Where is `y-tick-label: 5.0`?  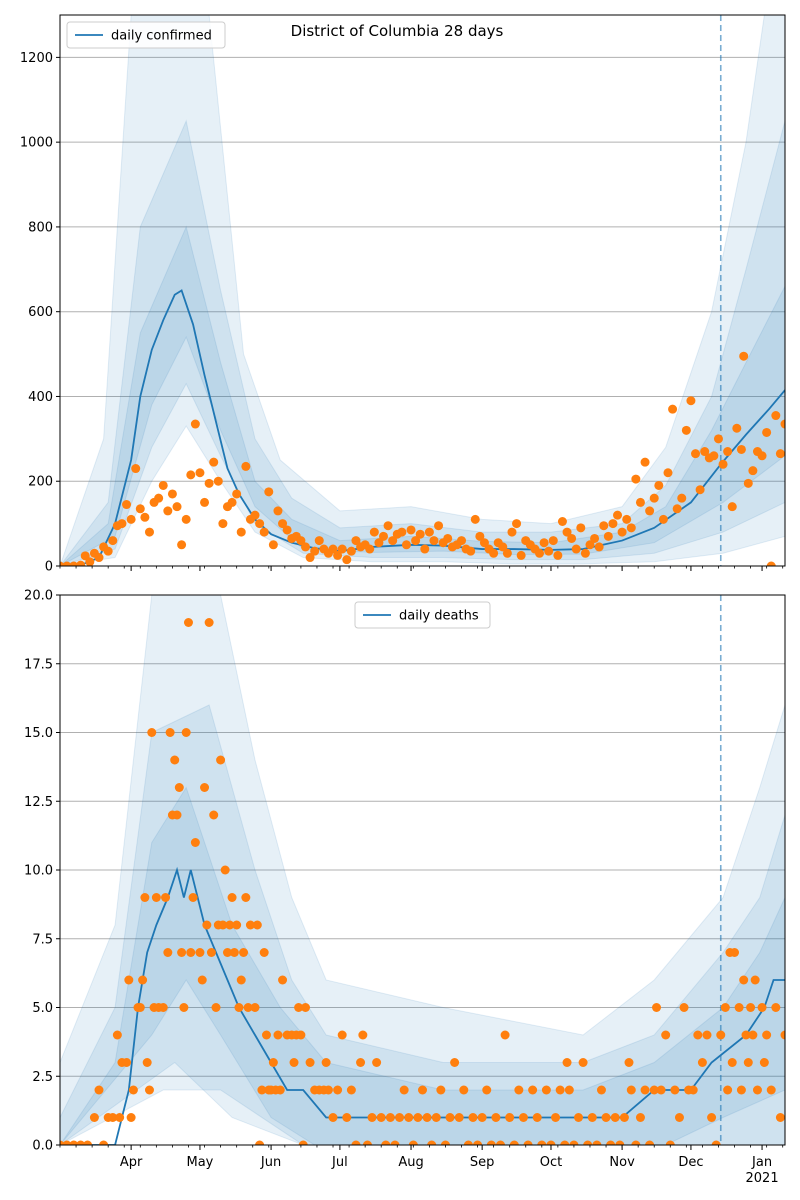 y-tick-label: 5.0 is located at coordinates (42, 1008).